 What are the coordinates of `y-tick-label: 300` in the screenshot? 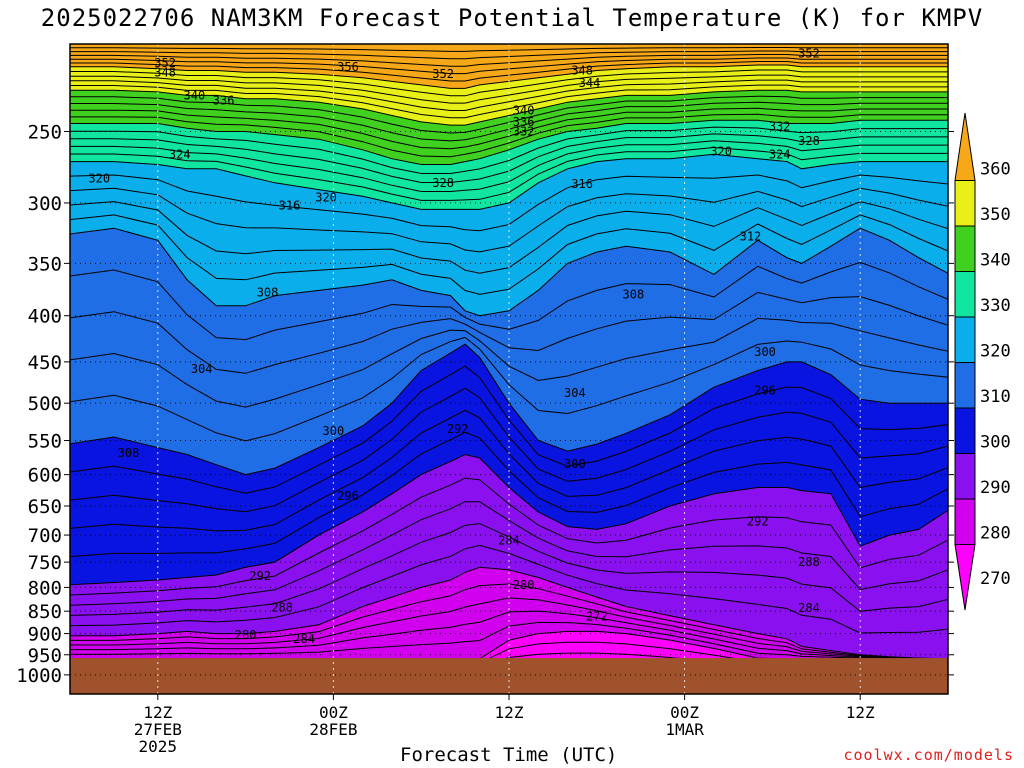 It's located at (45, 204).